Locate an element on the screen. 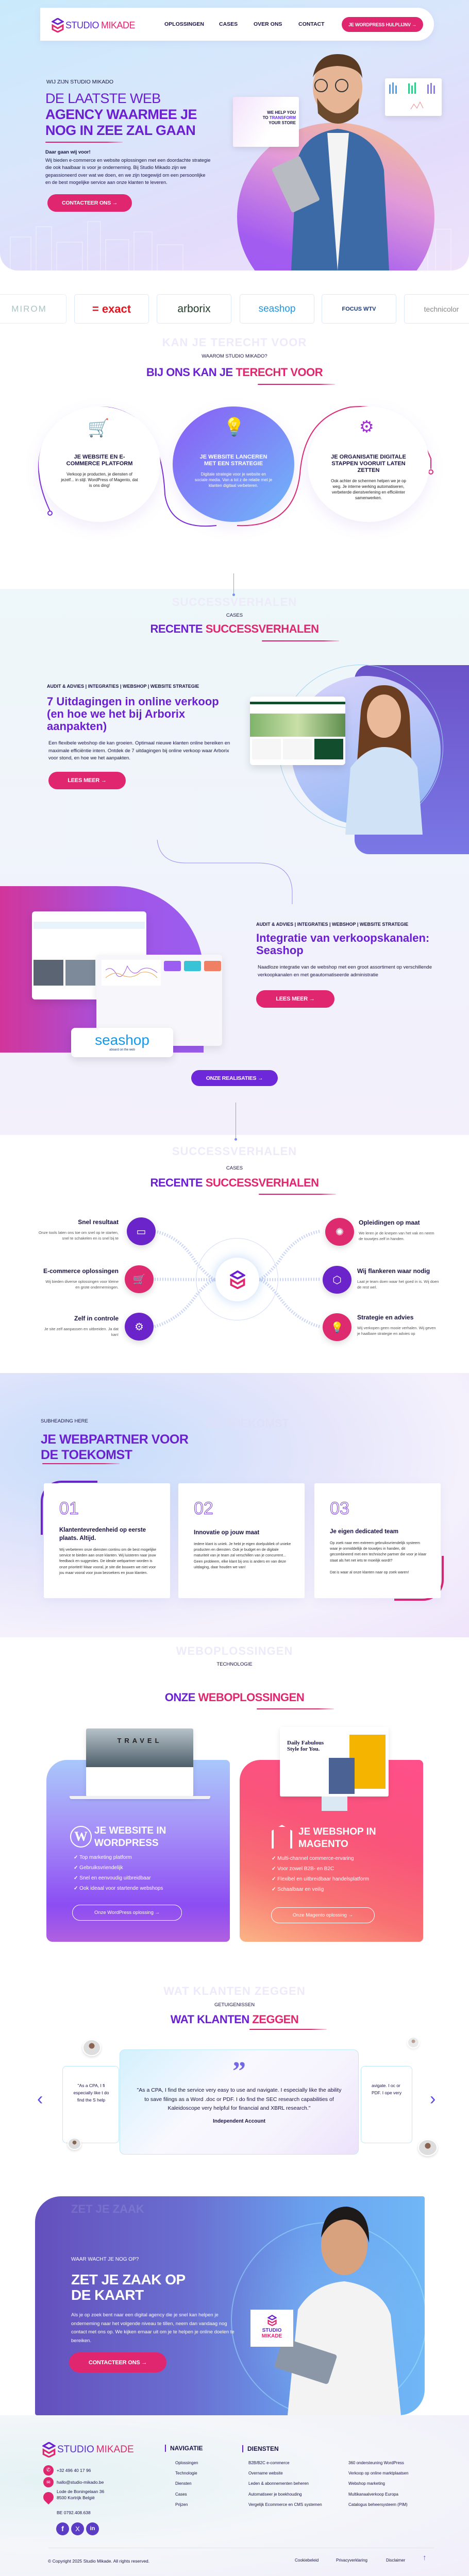  avatar is located at coordinates (91, 2048).